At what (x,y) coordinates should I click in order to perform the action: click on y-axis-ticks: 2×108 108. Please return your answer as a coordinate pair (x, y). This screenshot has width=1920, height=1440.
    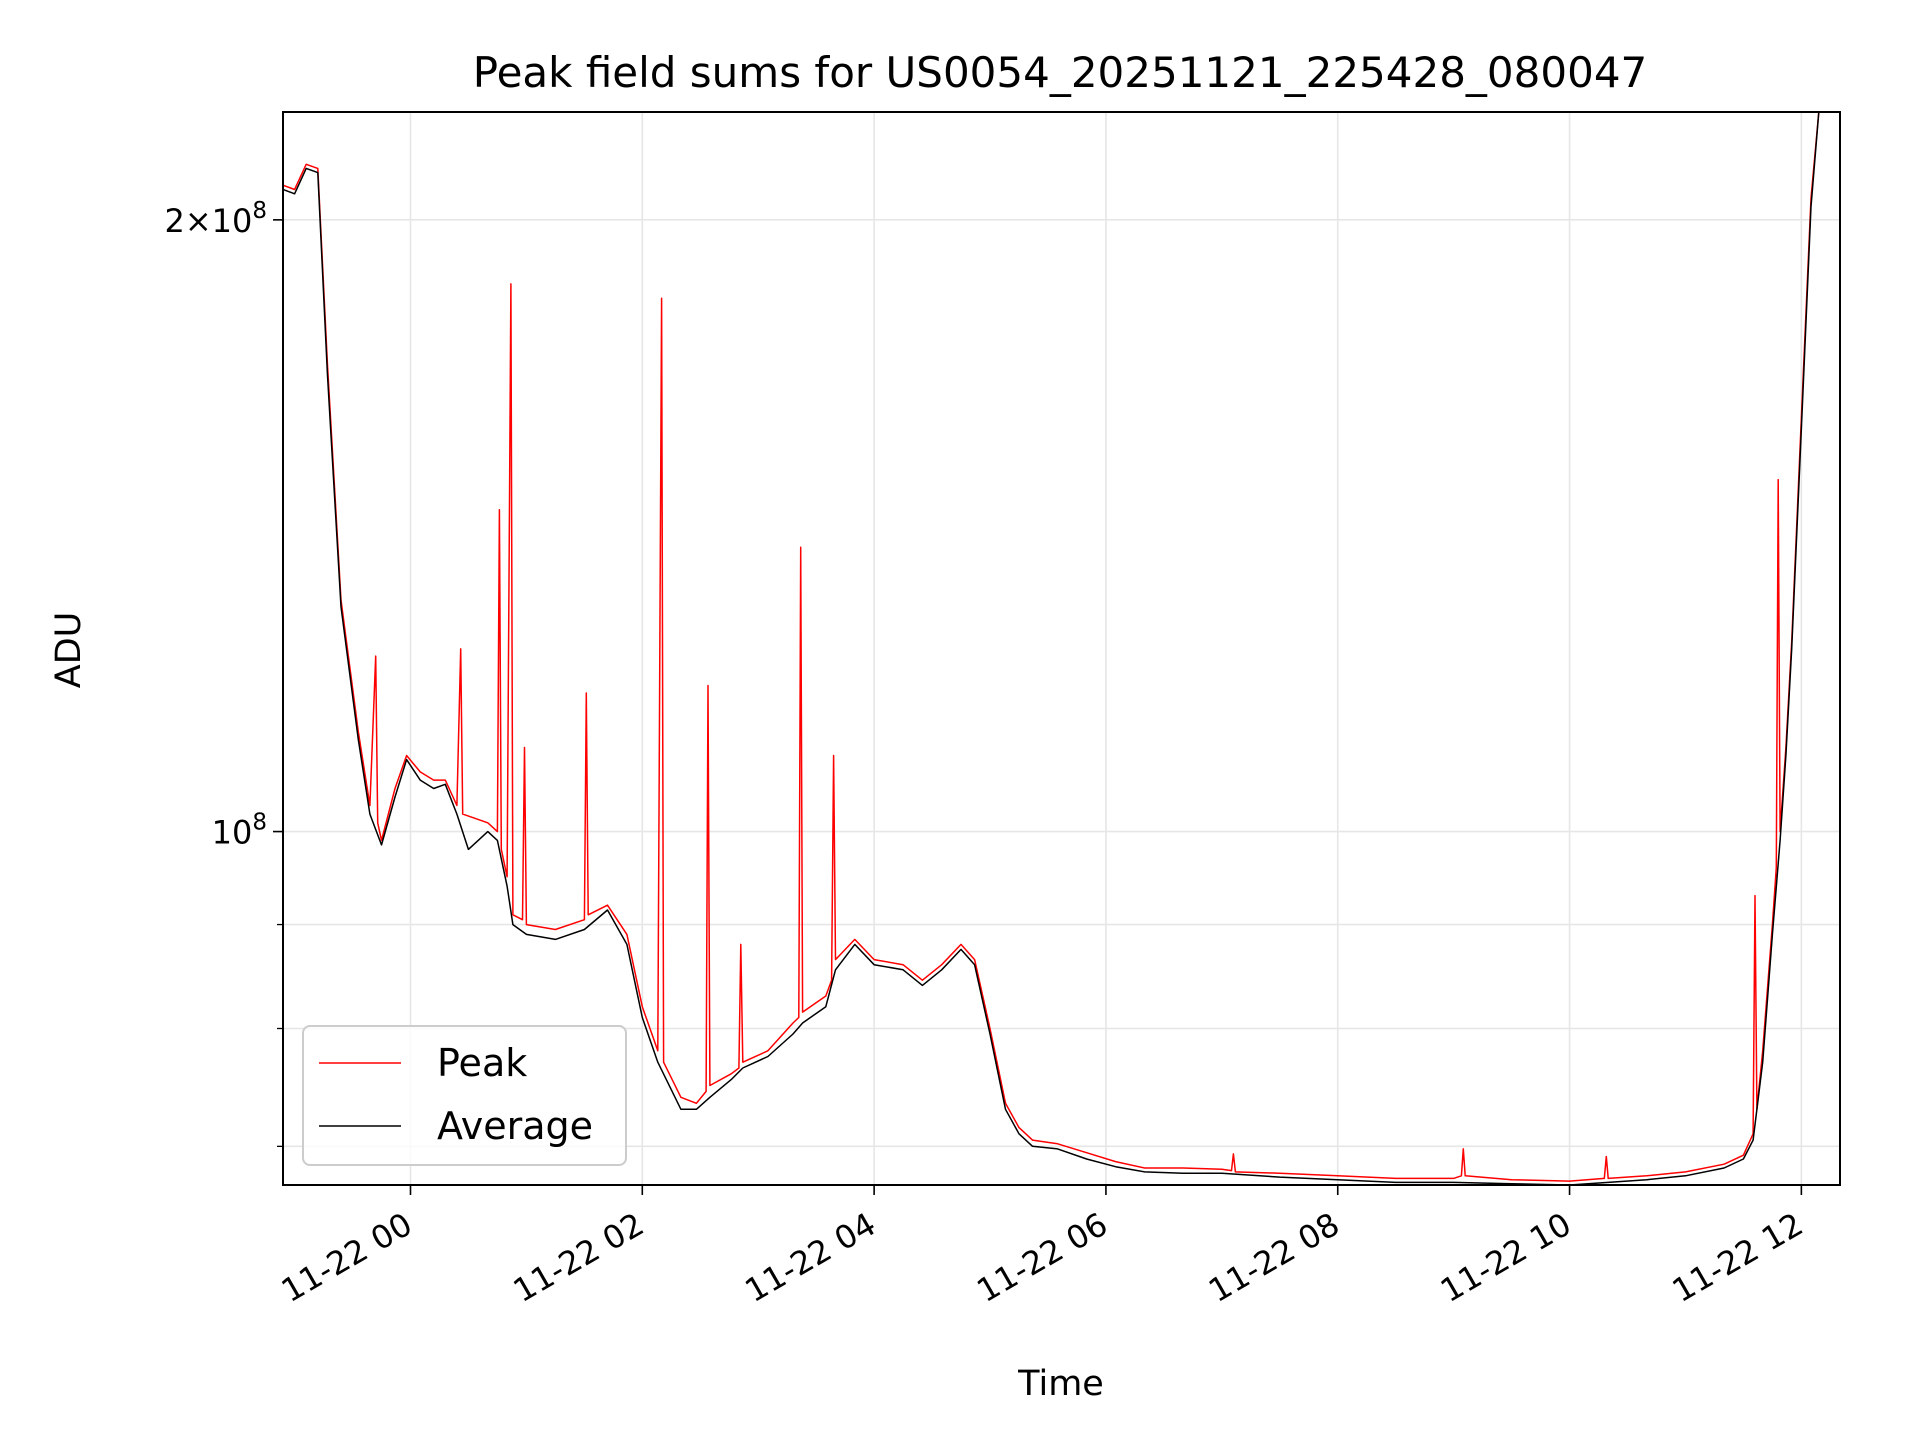
    Looking at the image, I should click on (223, 672).